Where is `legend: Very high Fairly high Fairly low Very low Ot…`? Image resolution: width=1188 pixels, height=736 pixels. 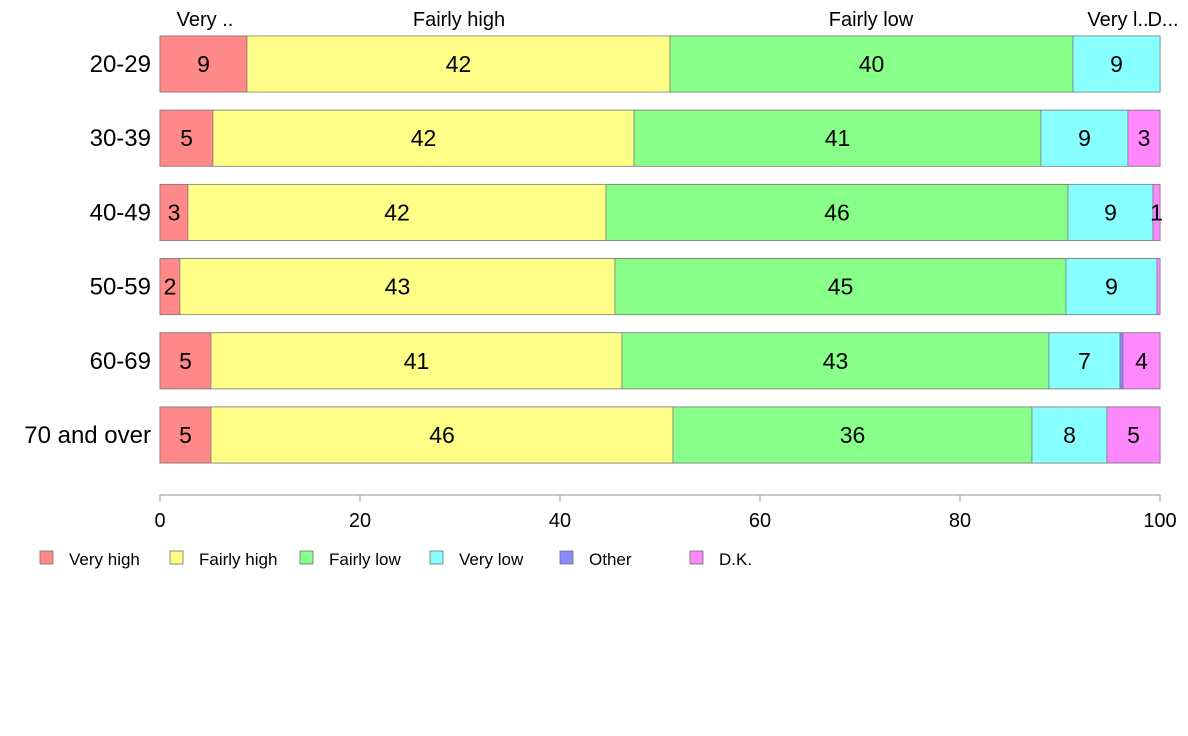
legend: Very high Fairly high Fairly low Very low Ot… is located at coordinates (395, 559).